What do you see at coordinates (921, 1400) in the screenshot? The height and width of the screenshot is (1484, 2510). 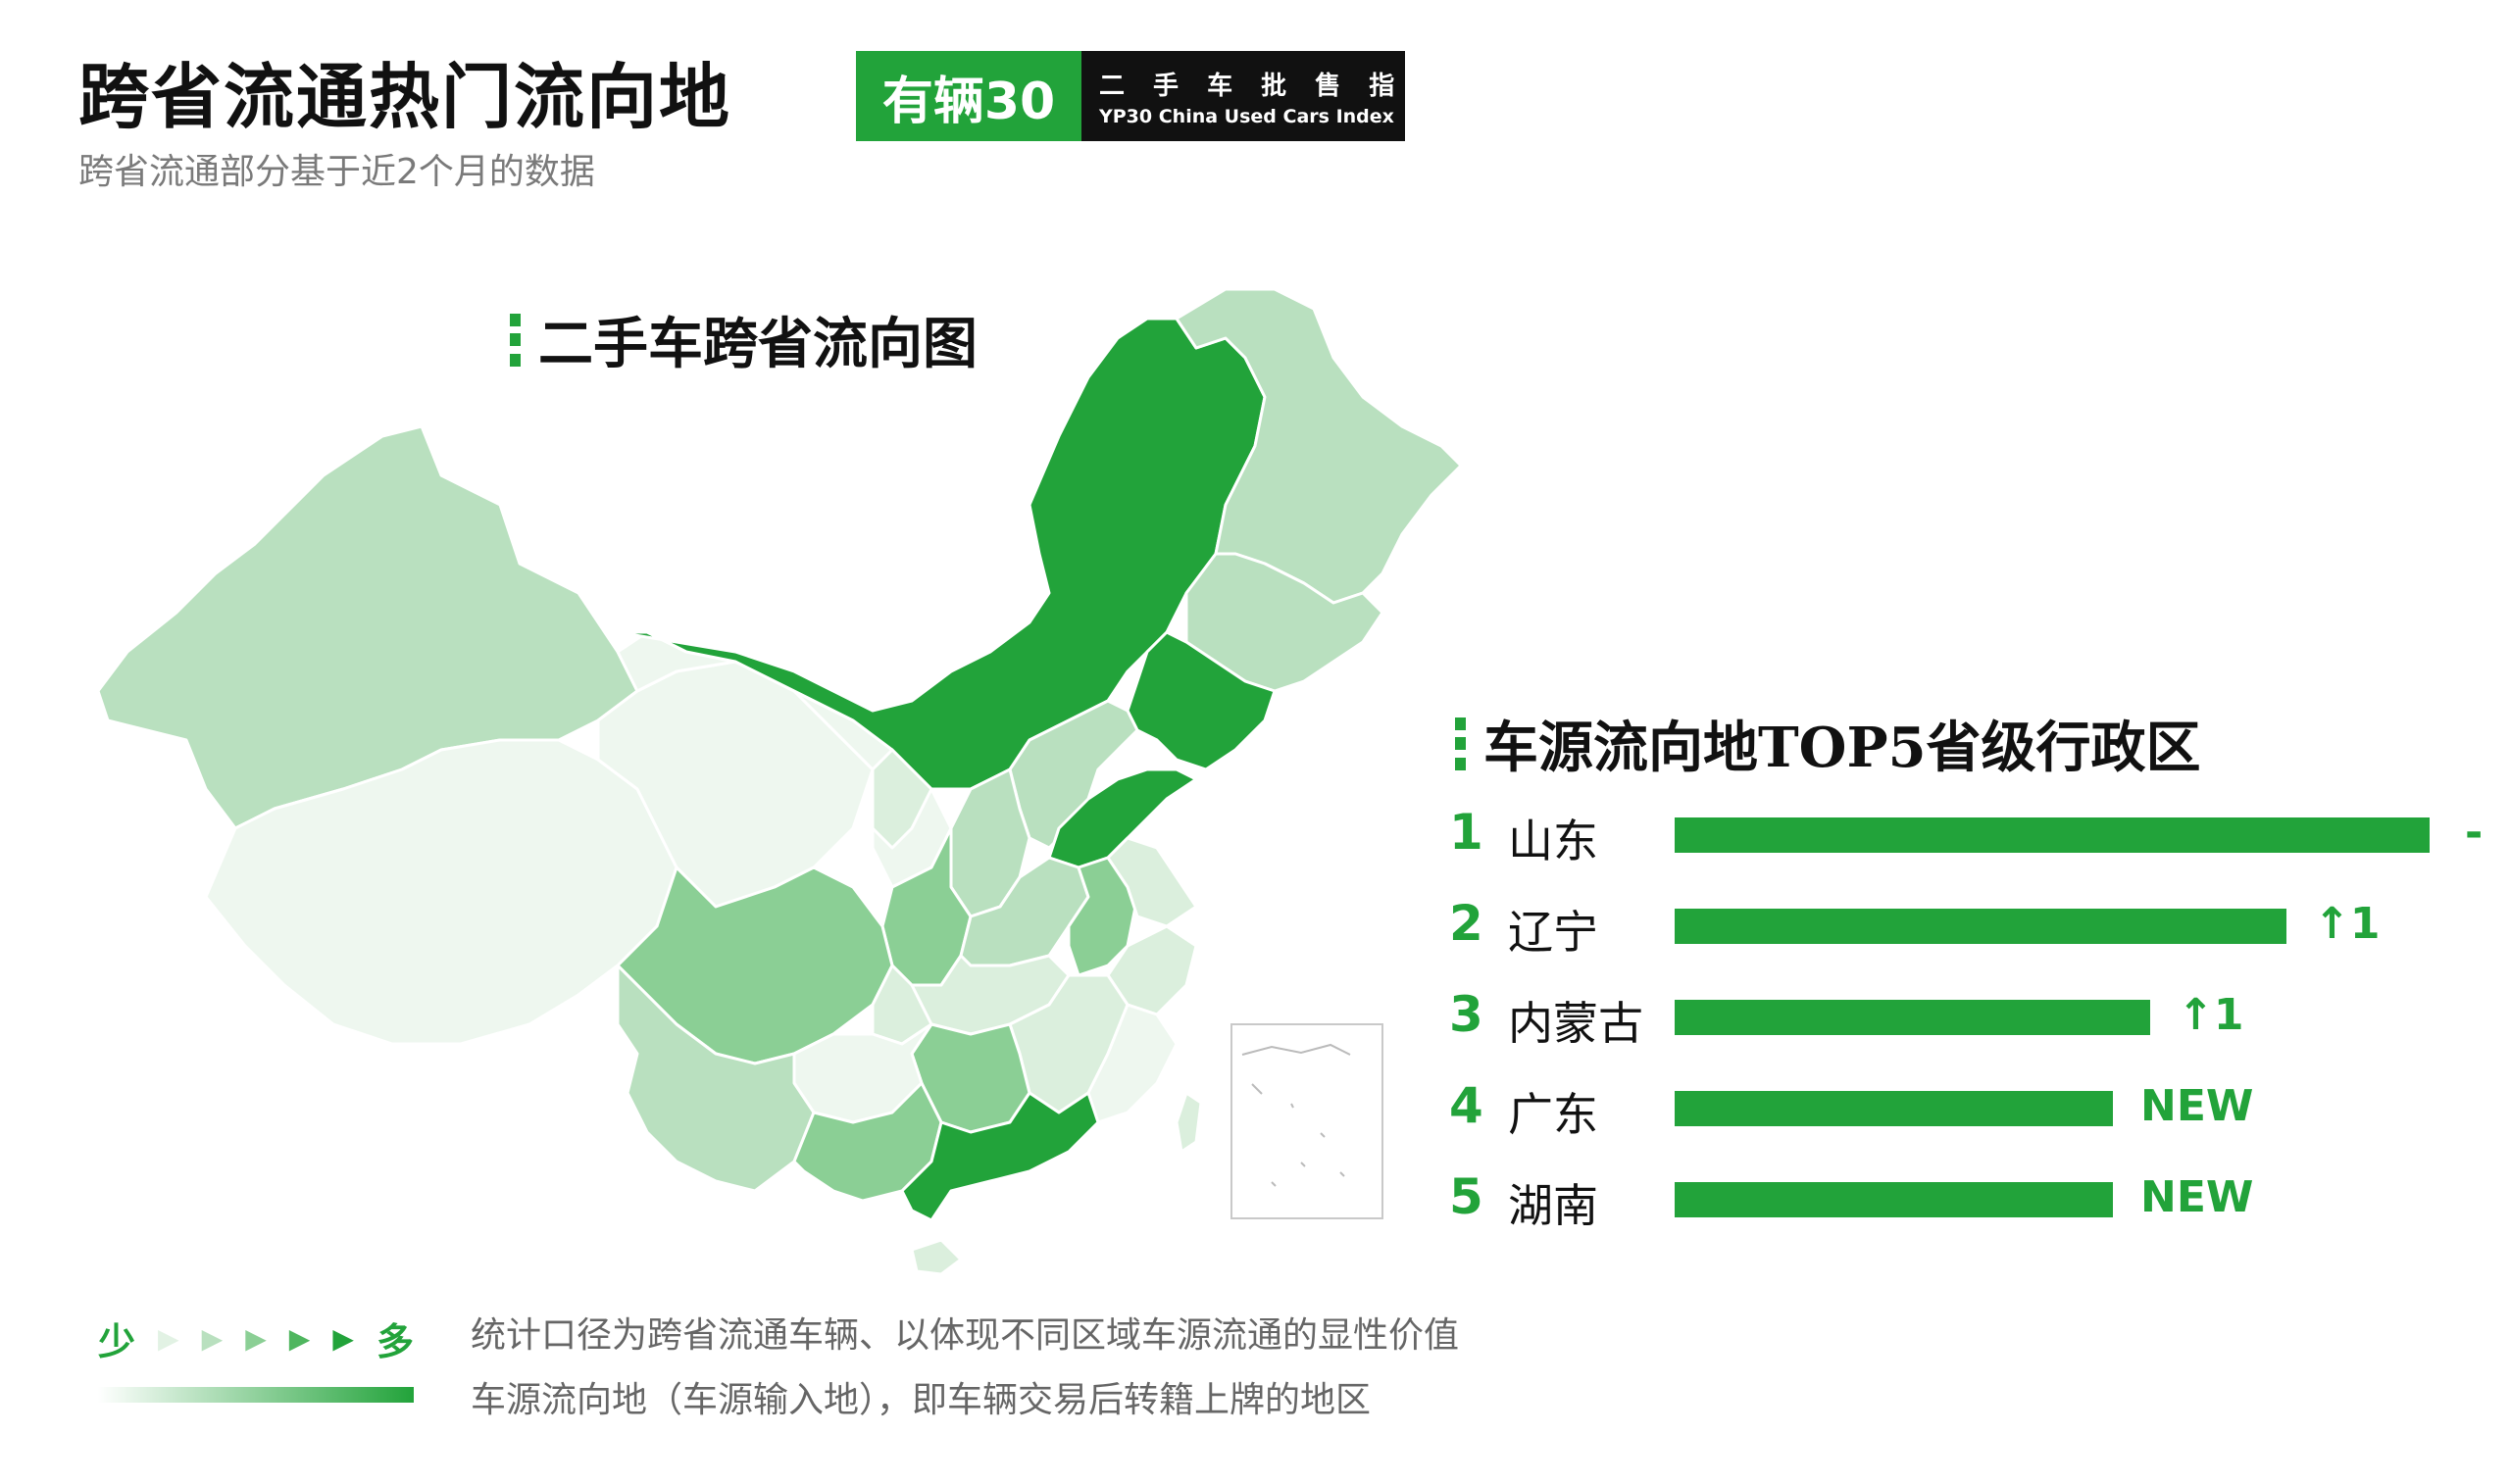 I see `footnote-line-2: 车源流向地（车源输入地），即车辆交易后转籍上牌的地区` at bounding box center [921, 1400].